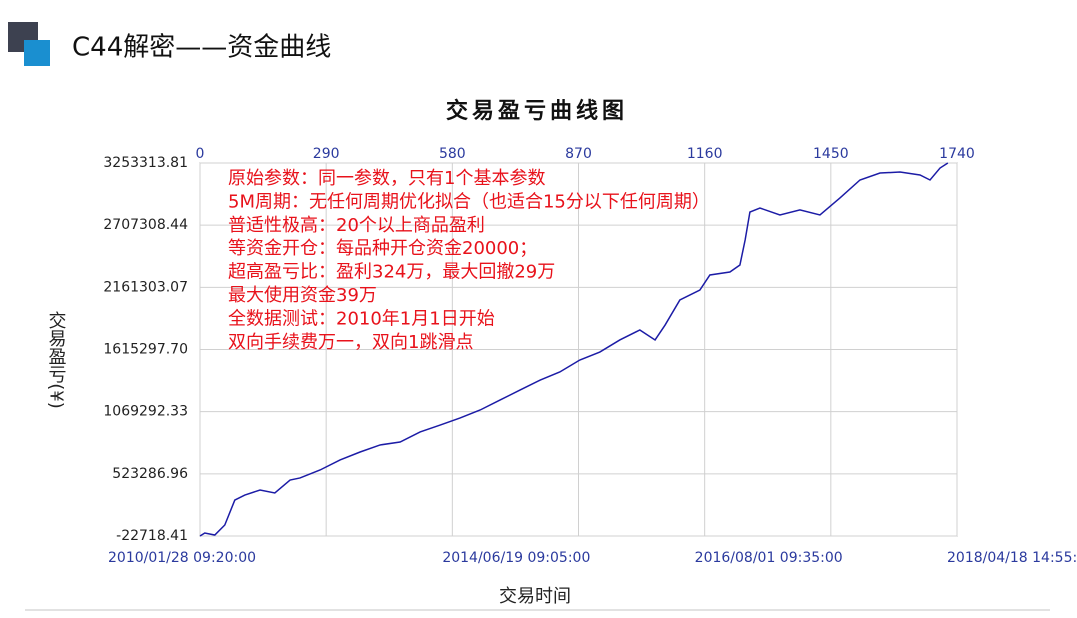  I want to click on annotation: 超高盈亏比：盈利324万，最大回撤29万, so click(391, 272).